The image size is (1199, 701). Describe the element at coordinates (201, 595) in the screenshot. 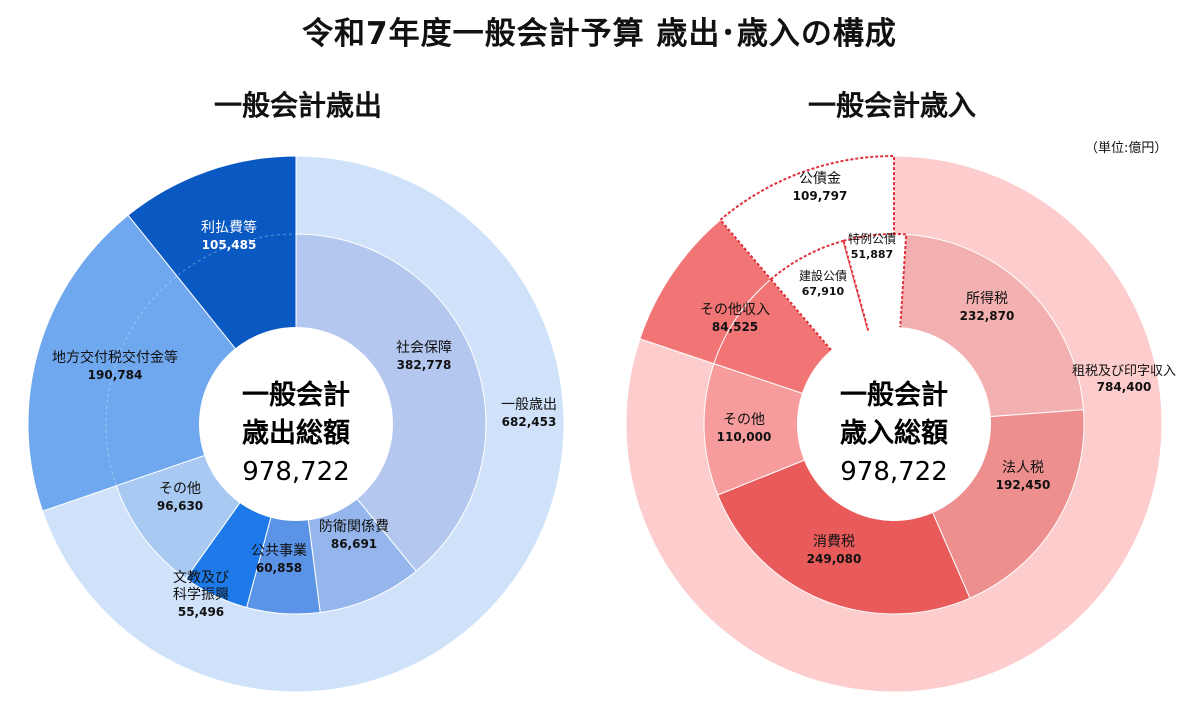

I see `slice-name-label: 科学振興` at that location.